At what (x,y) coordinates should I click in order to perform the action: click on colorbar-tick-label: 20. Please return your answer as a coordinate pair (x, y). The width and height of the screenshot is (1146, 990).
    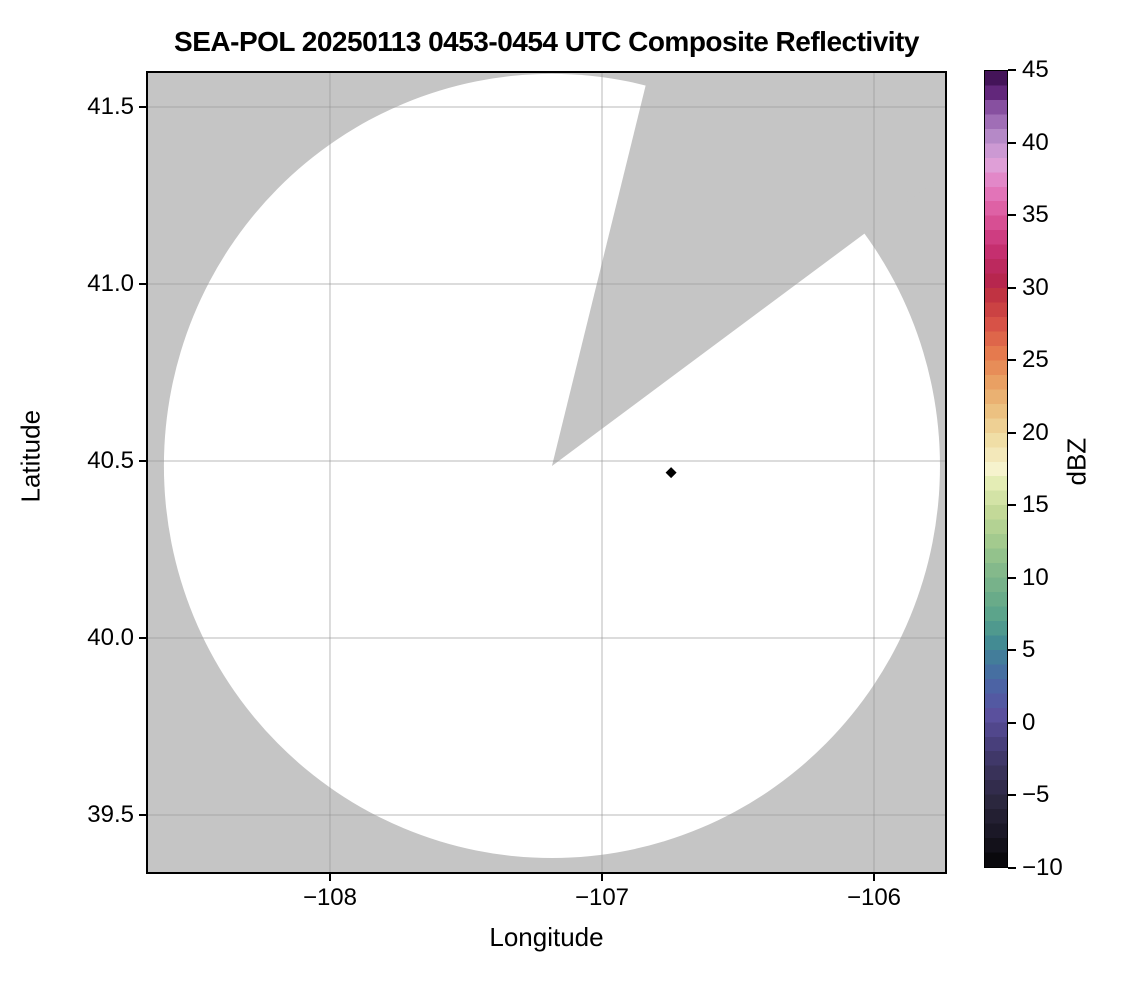
    Looking at the image, I should click on (1035, 432).